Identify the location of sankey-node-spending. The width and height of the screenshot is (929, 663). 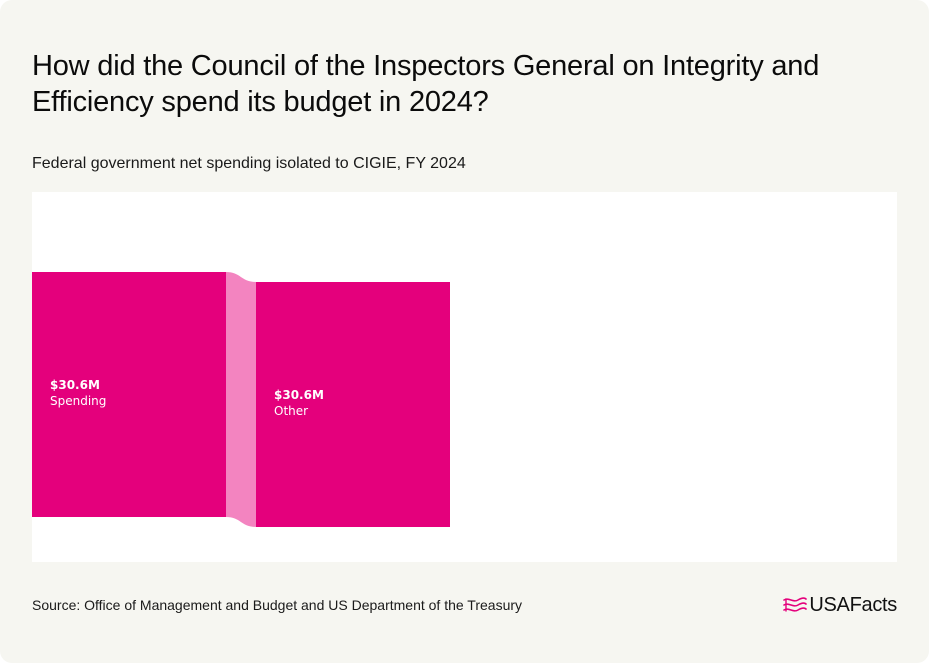
(129, 394).